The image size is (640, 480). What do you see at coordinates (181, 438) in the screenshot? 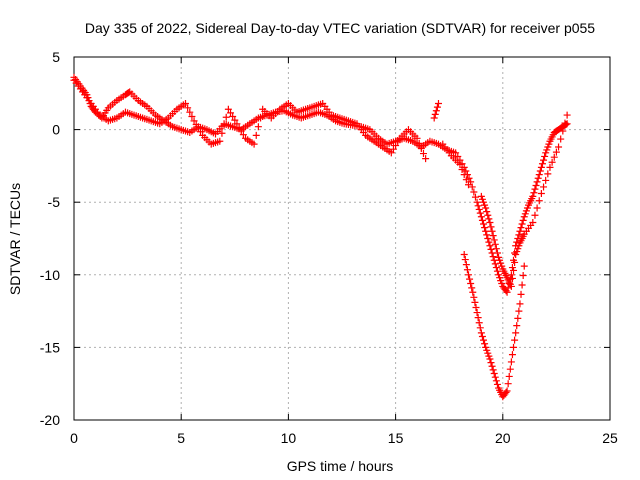
I see `x-tick-label: 5` at bounding box center [181, 438].